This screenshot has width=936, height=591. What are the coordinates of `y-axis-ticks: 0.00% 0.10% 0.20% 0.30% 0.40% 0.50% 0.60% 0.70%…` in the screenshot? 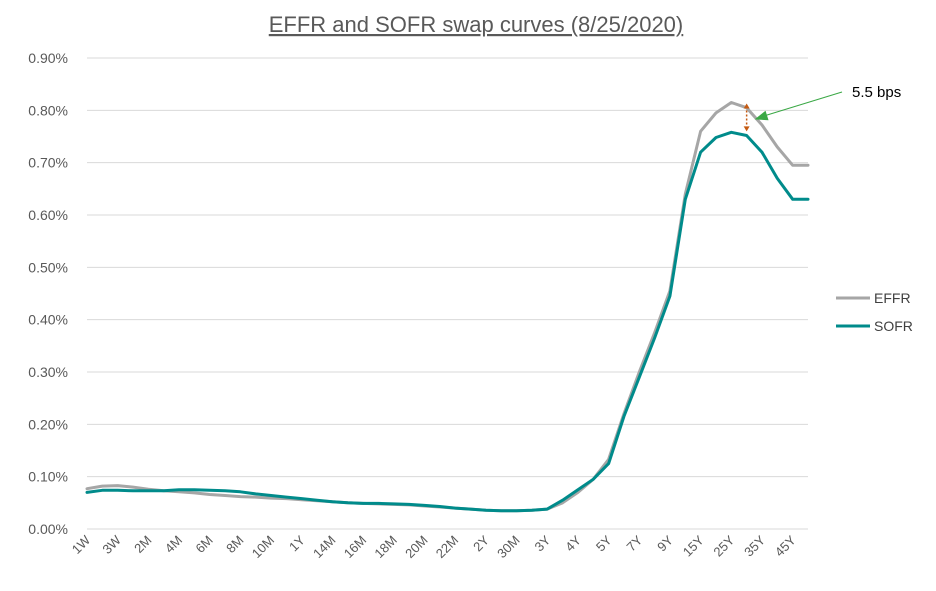 It's located at (48, 293).